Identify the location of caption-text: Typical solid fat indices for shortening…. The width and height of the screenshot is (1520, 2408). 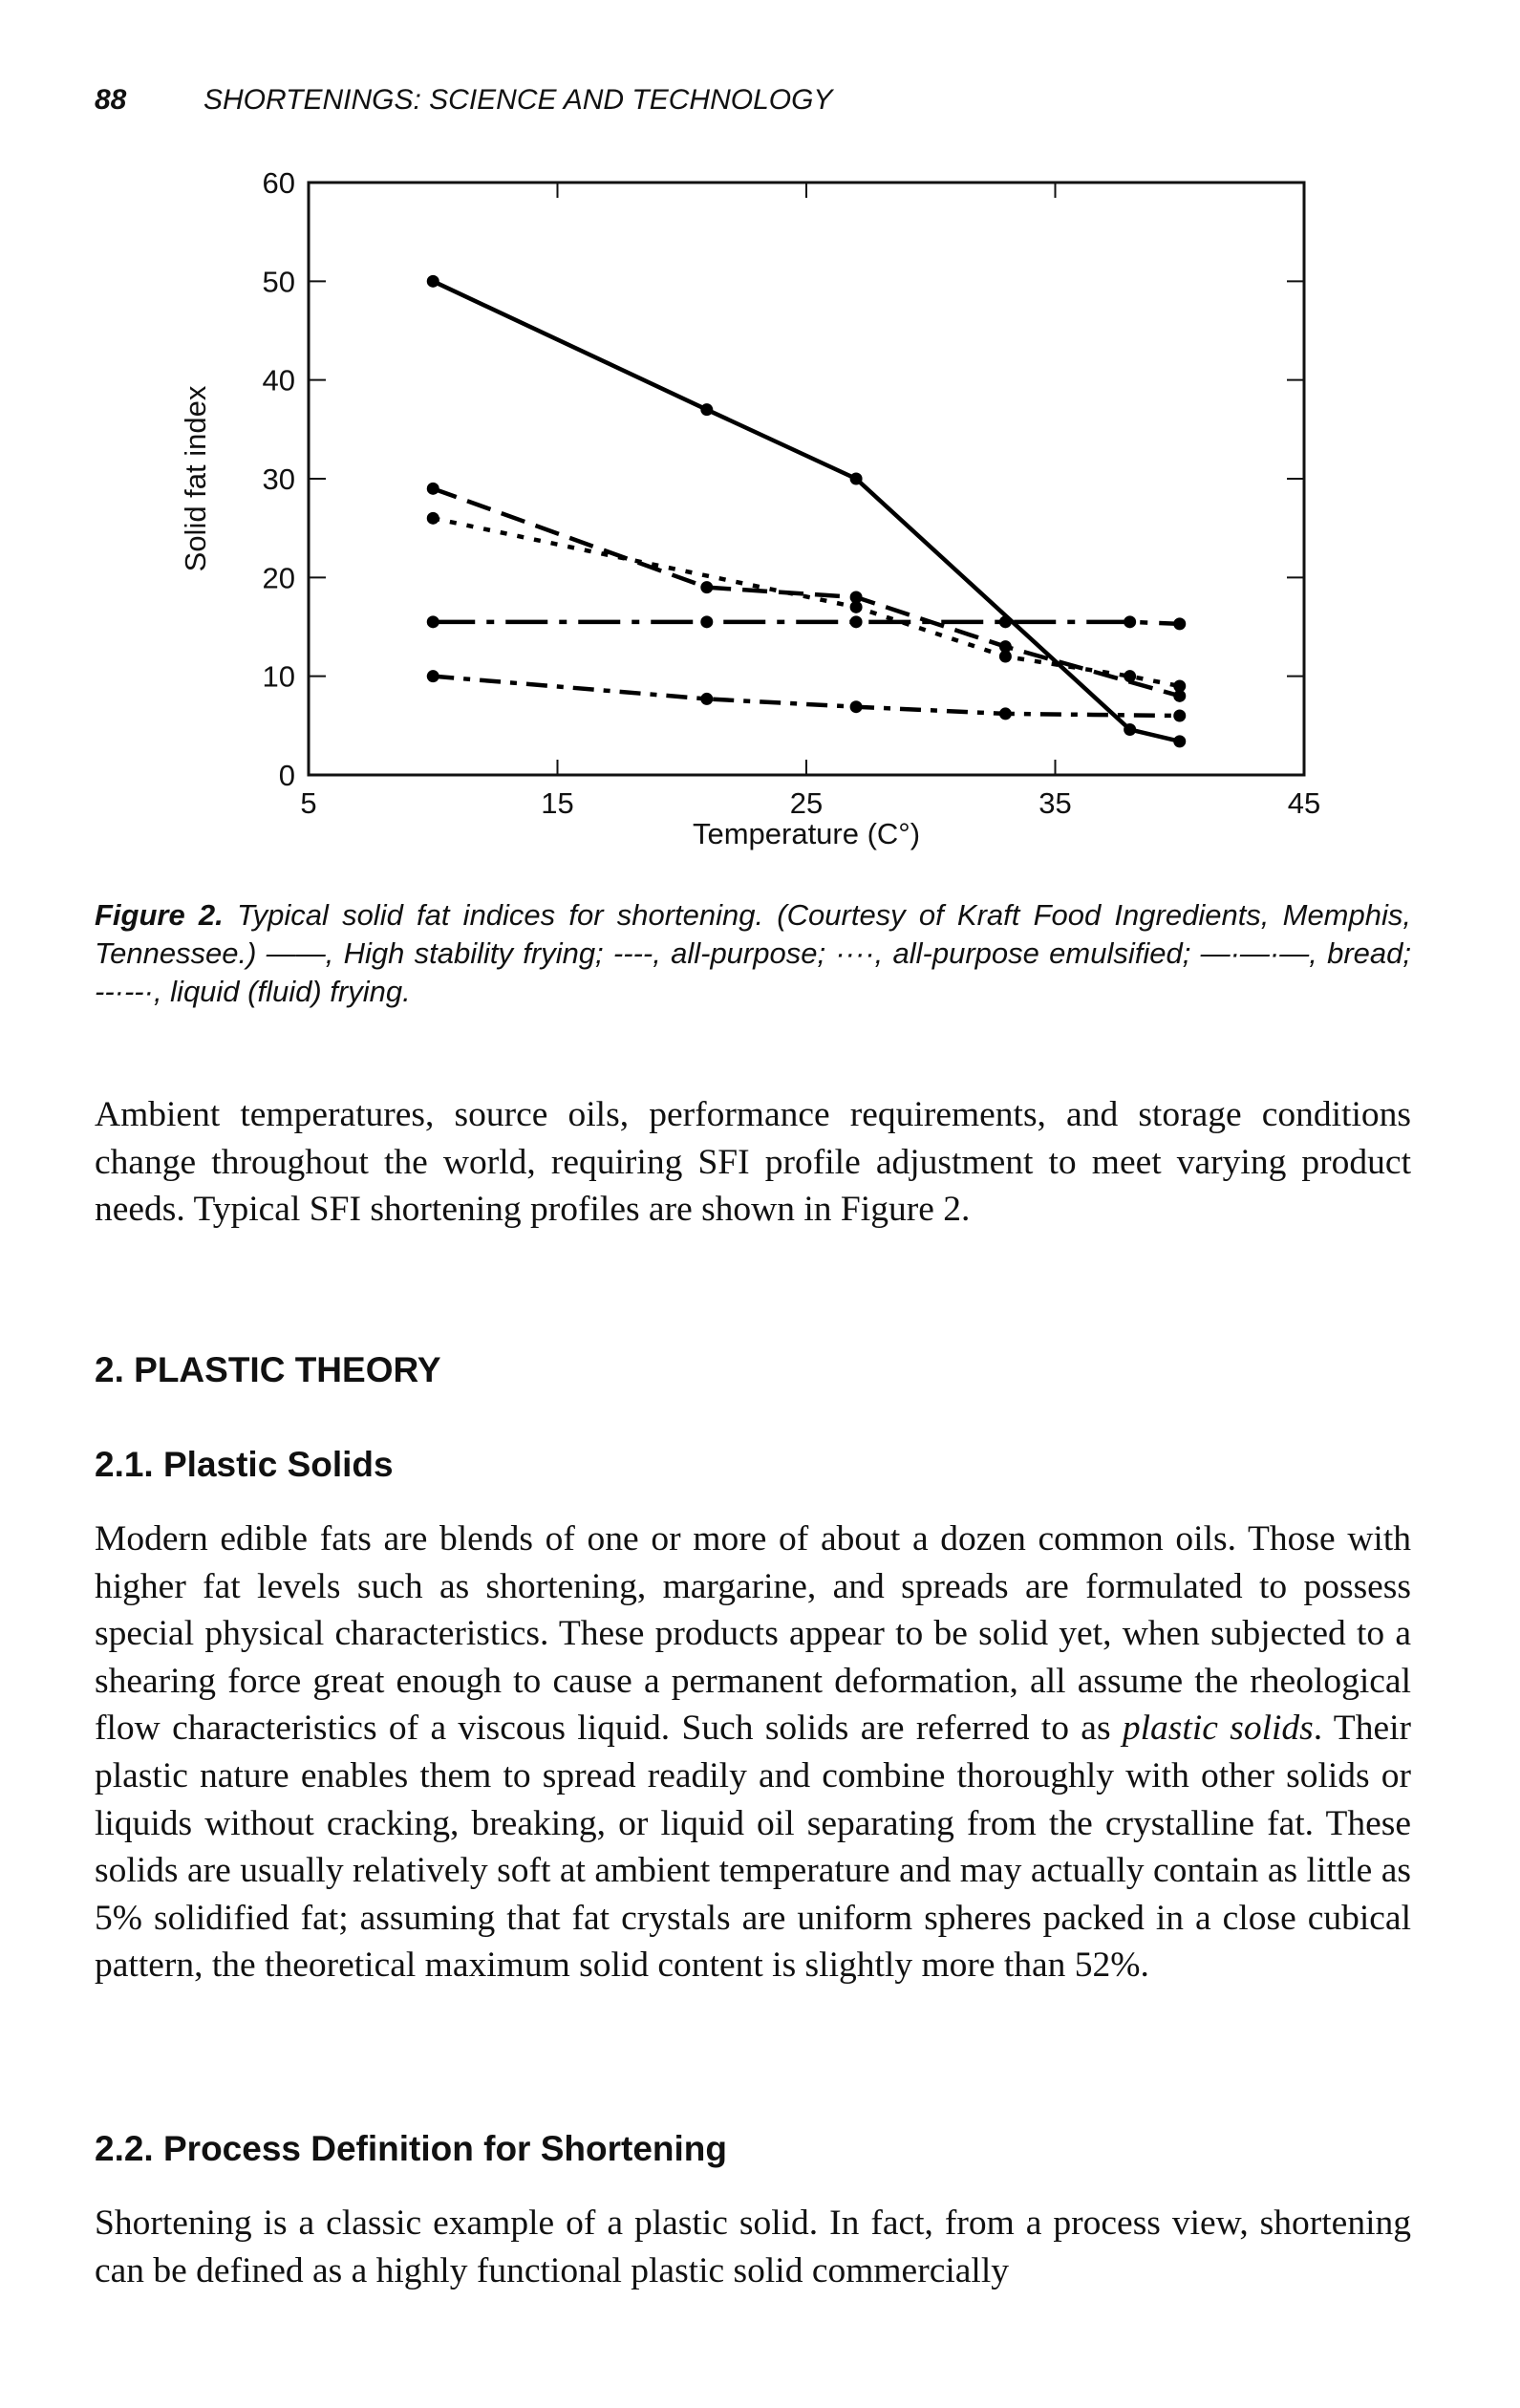
(753, 953).